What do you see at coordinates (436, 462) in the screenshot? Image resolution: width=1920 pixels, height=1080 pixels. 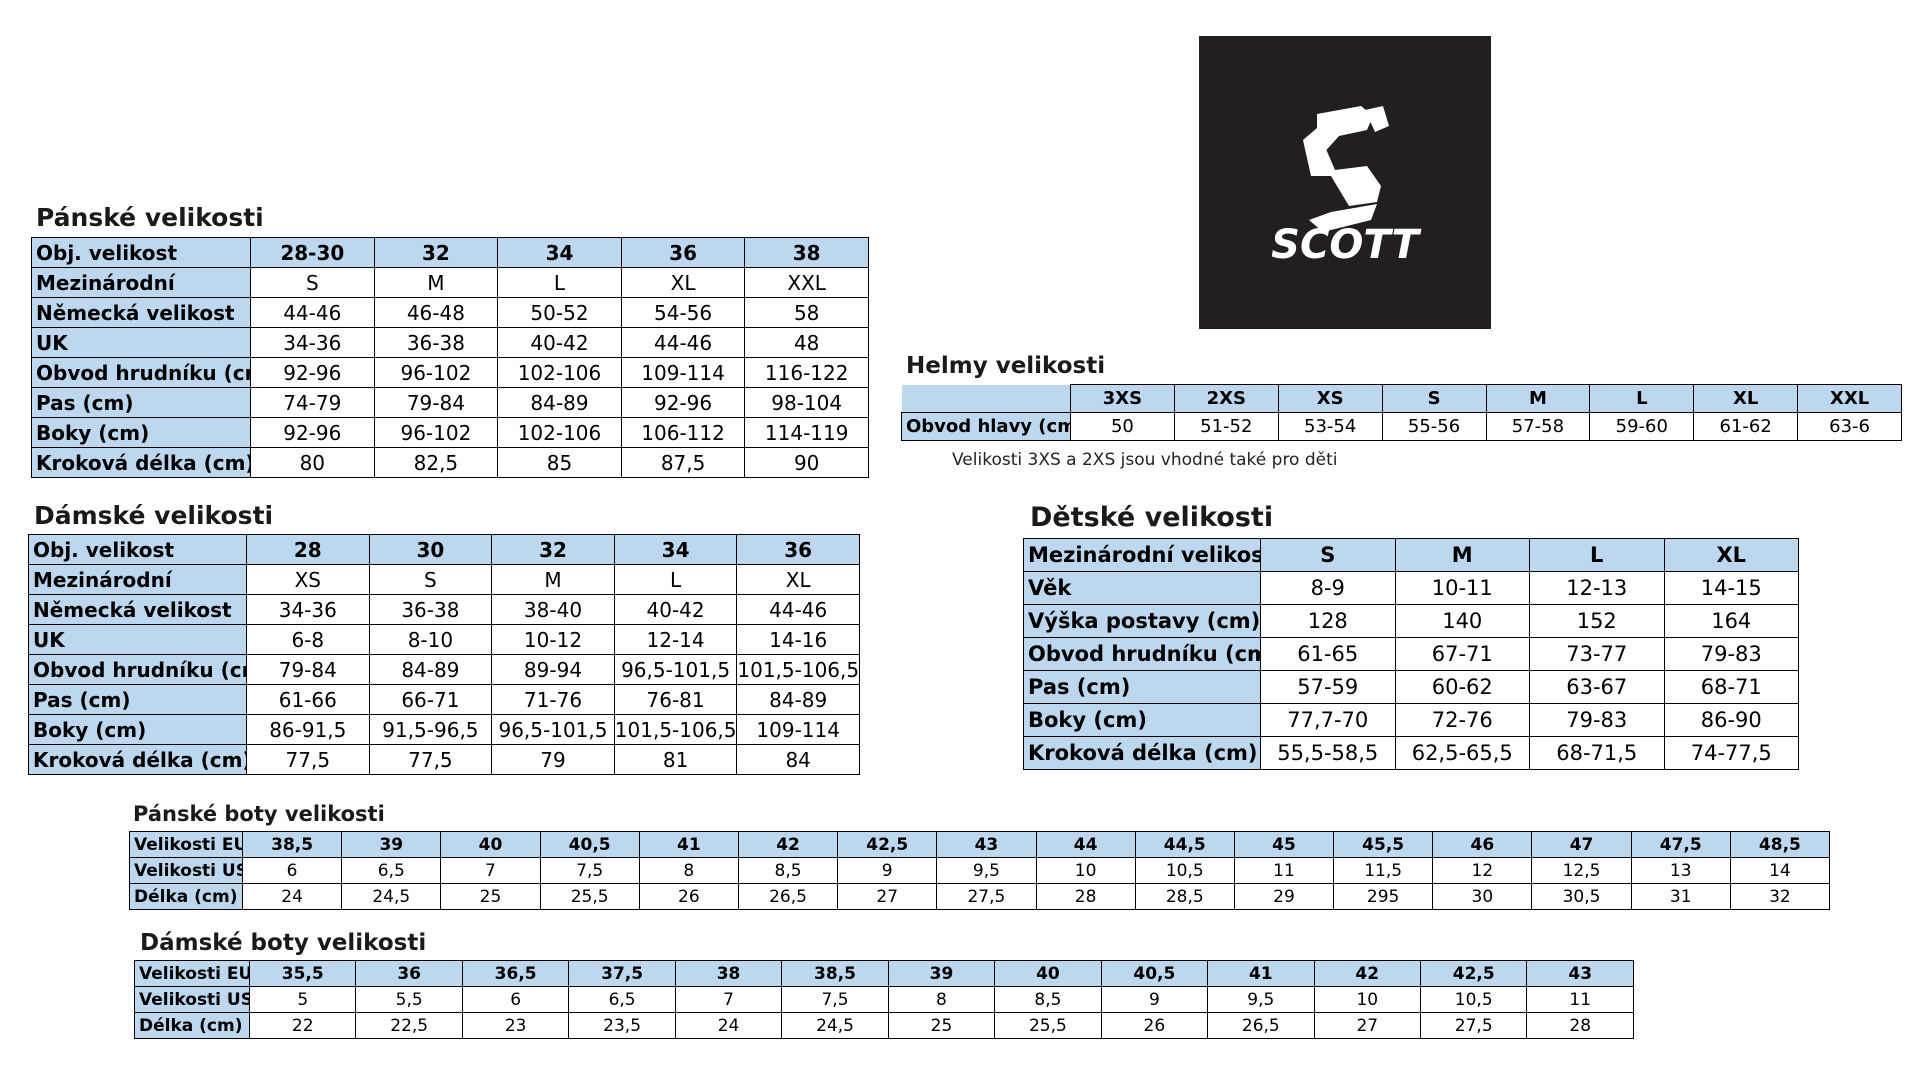 I see `table-cell: 82,5` at bounding box center [436, 462].